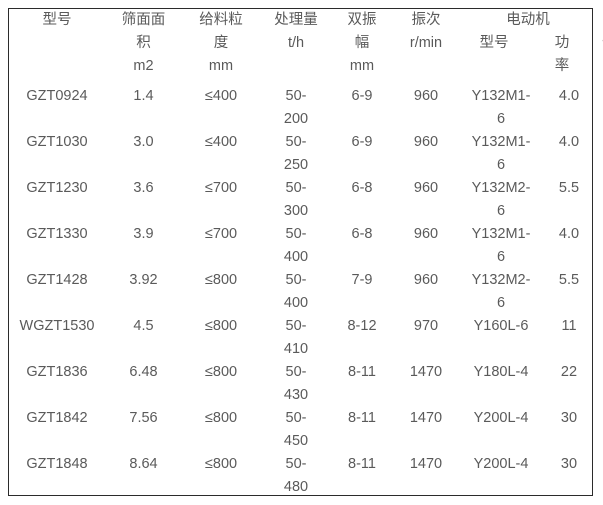  What do you see at coordinates (57, 430) in the screenshot?
I see `cell-model: GZT1842` at bounding box center [57, 430].